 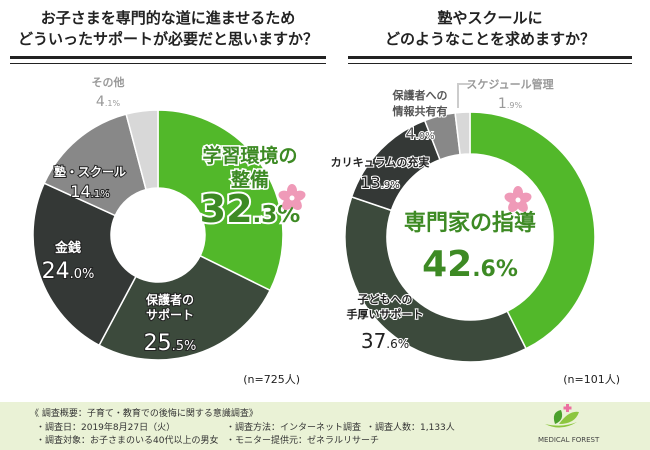 What do you see at coordinates (509, 84) in the screenshot?
I see `chart2-label-4-line-0: スケジュール管理` at bounding box center [509, 84].